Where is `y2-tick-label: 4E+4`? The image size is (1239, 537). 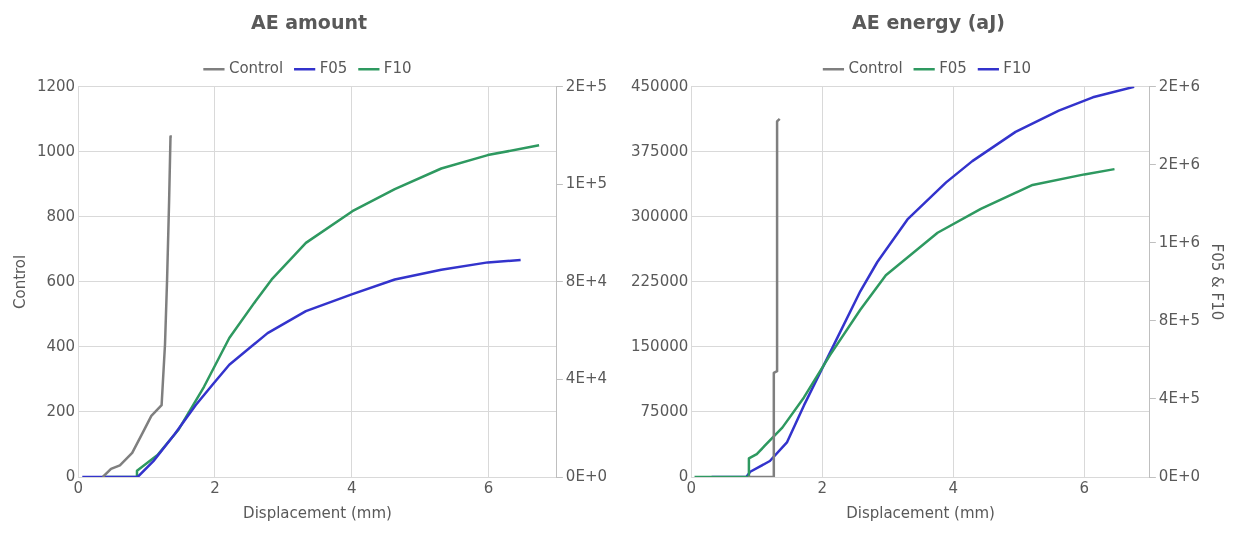 y2-tick-label: 4E+4 is located at coordinates (586, 378).